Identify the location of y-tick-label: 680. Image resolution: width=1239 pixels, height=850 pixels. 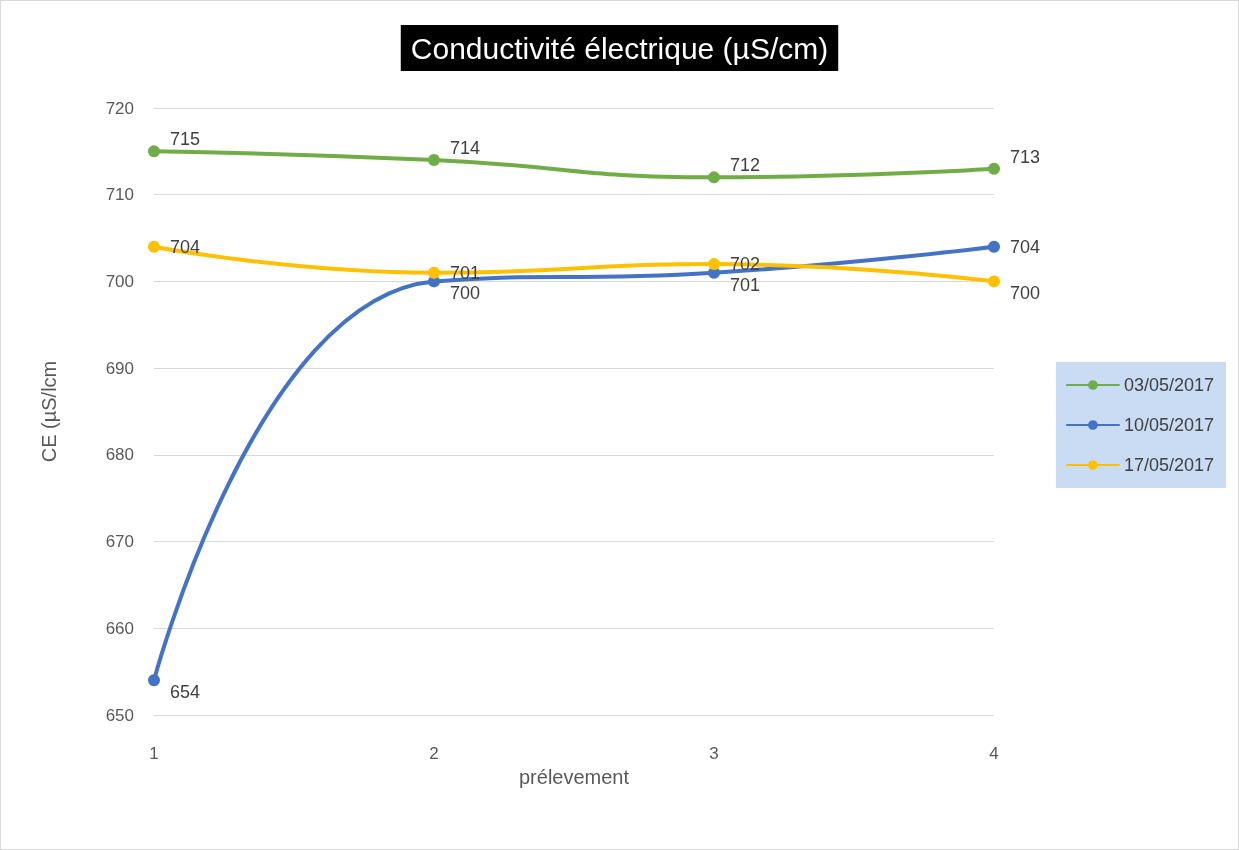
(119, 455).